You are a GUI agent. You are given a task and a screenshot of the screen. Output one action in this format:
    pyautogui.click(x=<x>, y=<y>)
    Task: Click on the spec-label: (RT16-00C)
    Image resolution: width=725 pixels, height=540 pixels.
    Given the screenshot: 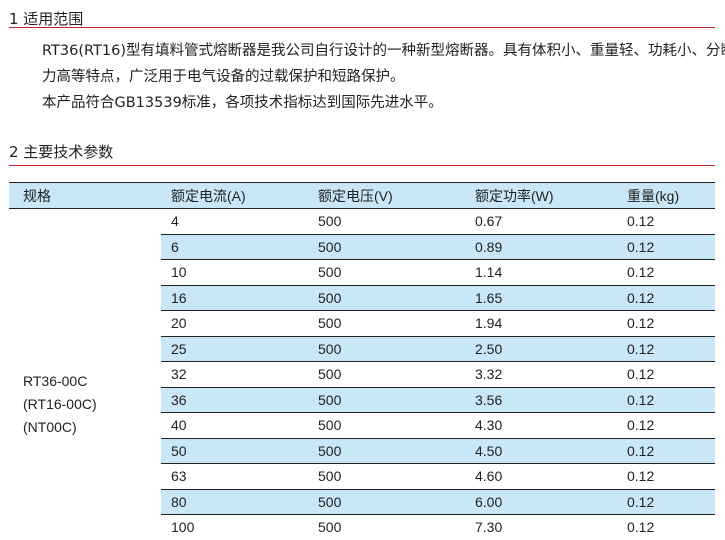 What is the action you would take?
    pyautogui.click(x=60, y=403)
    